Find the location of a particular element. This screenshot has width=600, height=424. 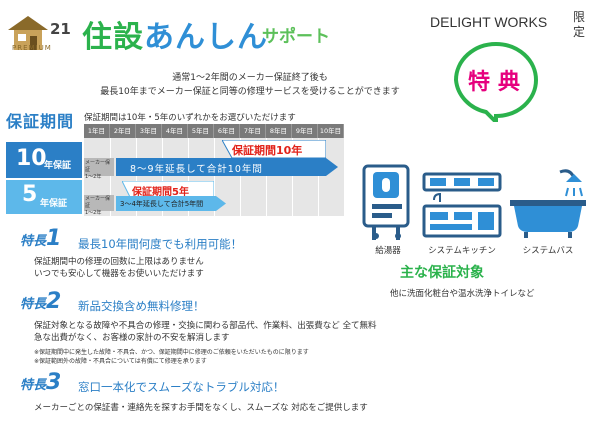

plan-10-banner: 保証期間10年 is located at coordinates (267, 150).